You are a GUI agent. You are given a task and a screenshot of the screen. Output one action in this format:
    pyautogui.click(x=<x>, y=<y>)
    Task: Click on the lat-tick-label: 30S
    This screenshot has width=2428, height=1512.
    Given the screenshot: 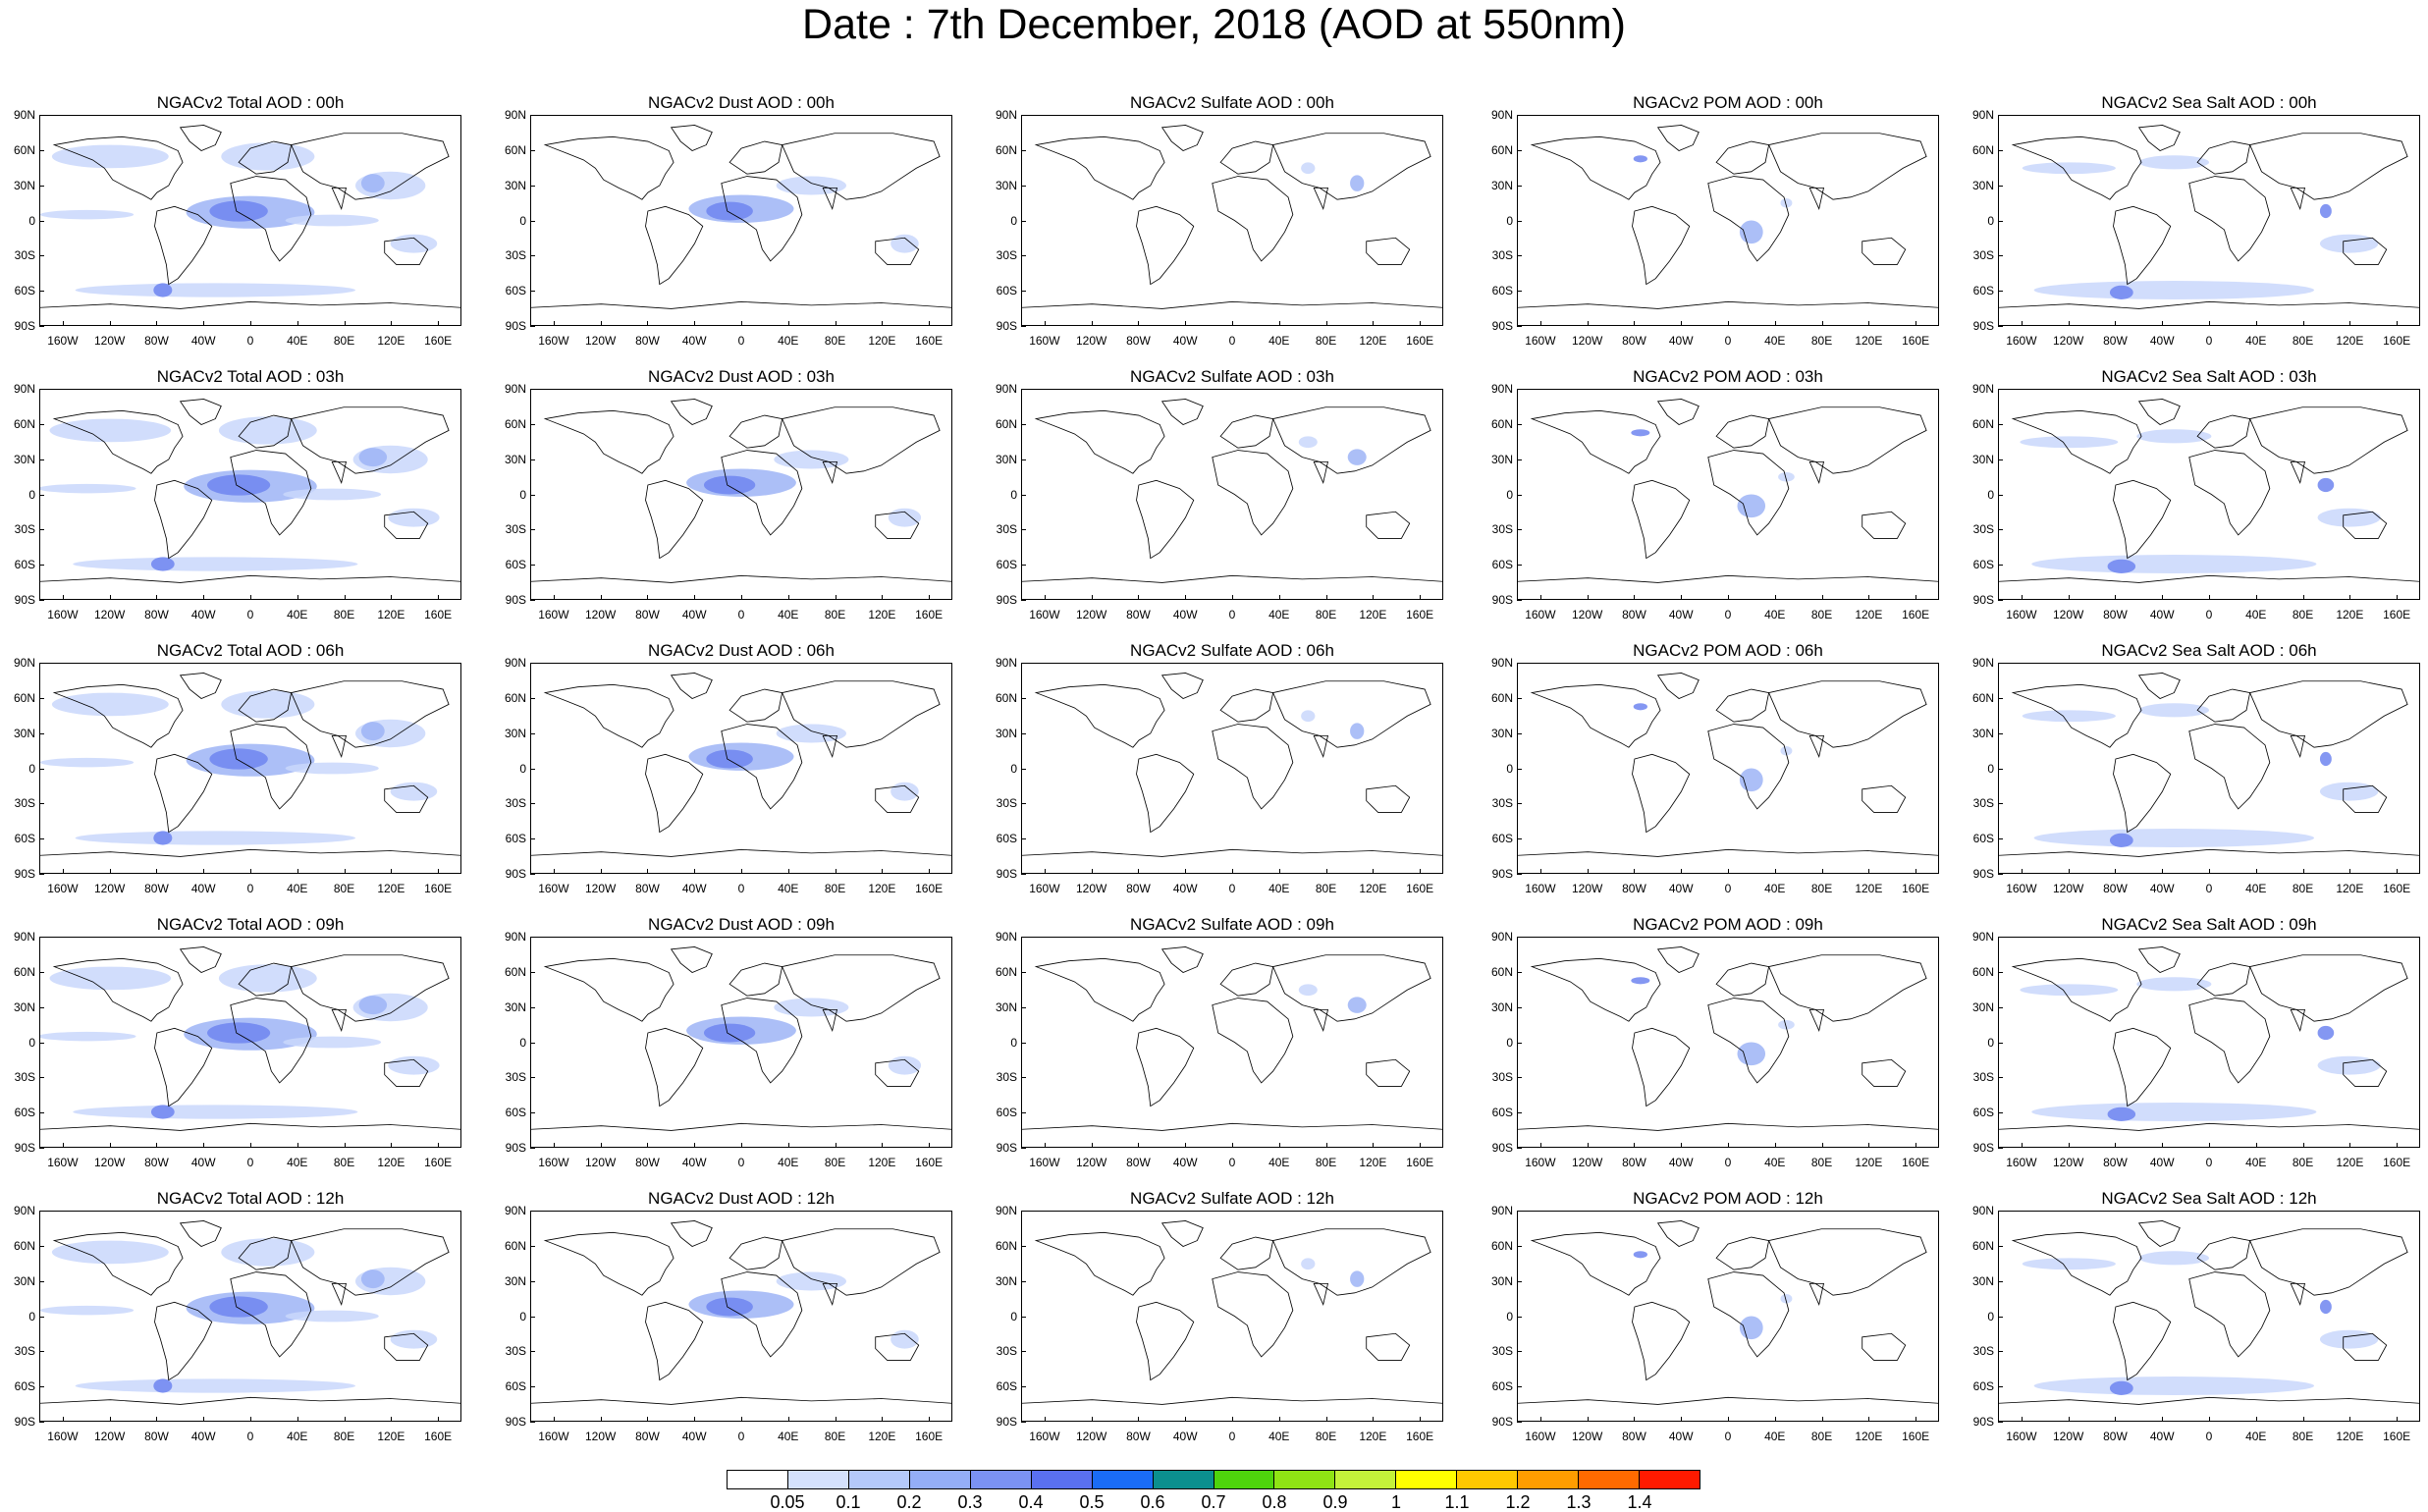 What is the action you would take?
    pyautogui.click(x=25, y=529)
    